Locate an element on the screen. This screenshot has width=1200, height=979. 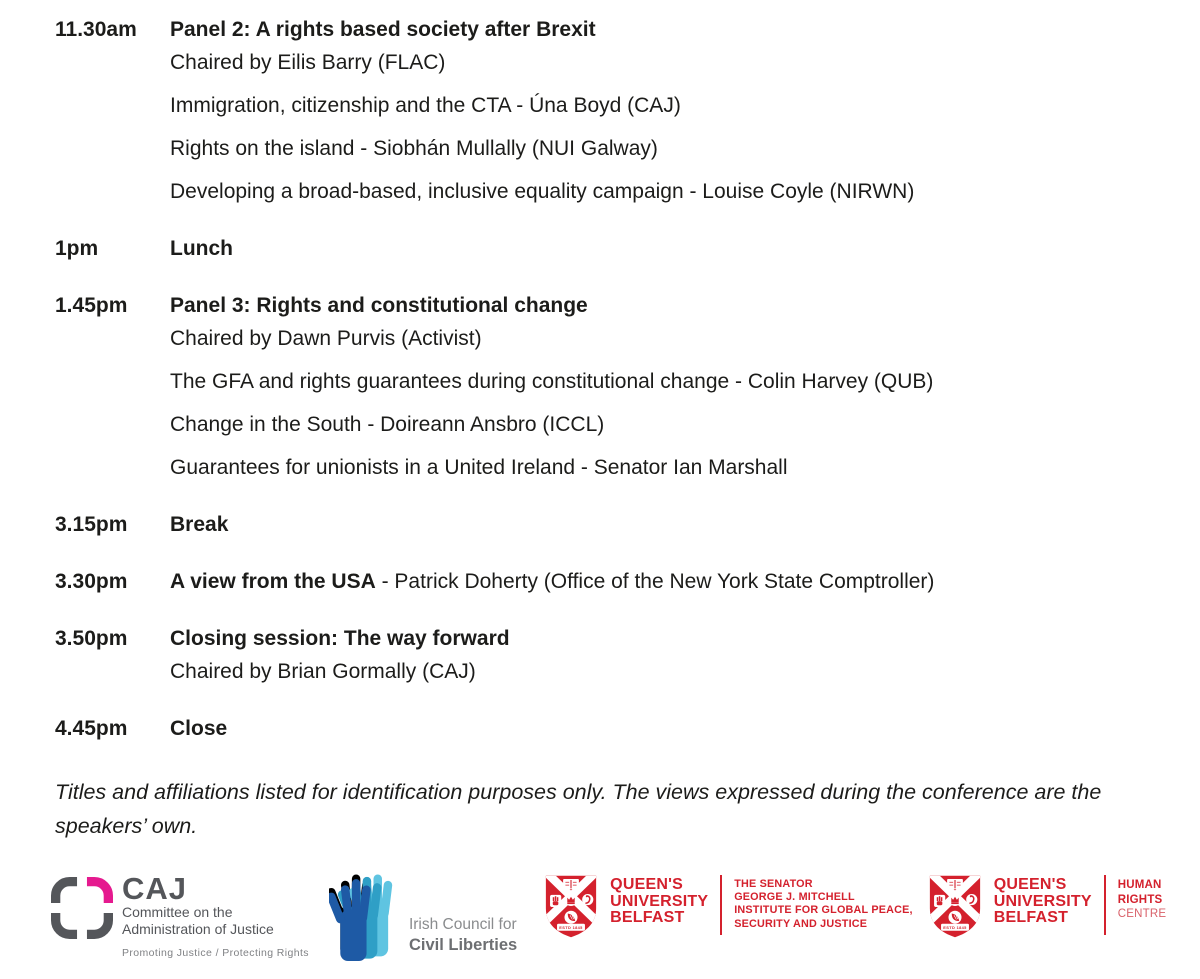
mitchell-line: GEORGE J. MITCHELL is located at coordinates (794, 897).